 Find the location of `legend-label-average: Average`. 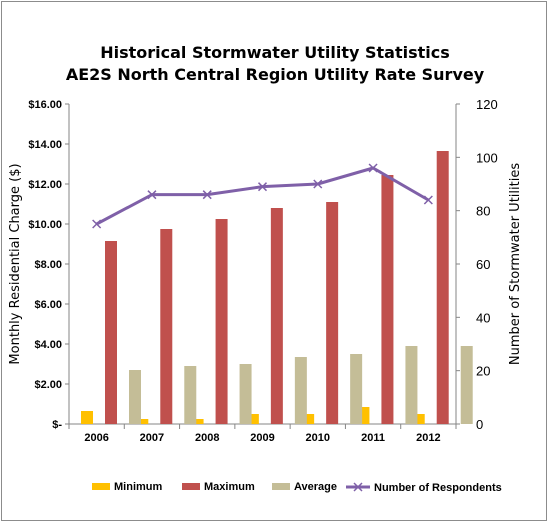

legend-label-average: Average is located at coordinates (315, 487).